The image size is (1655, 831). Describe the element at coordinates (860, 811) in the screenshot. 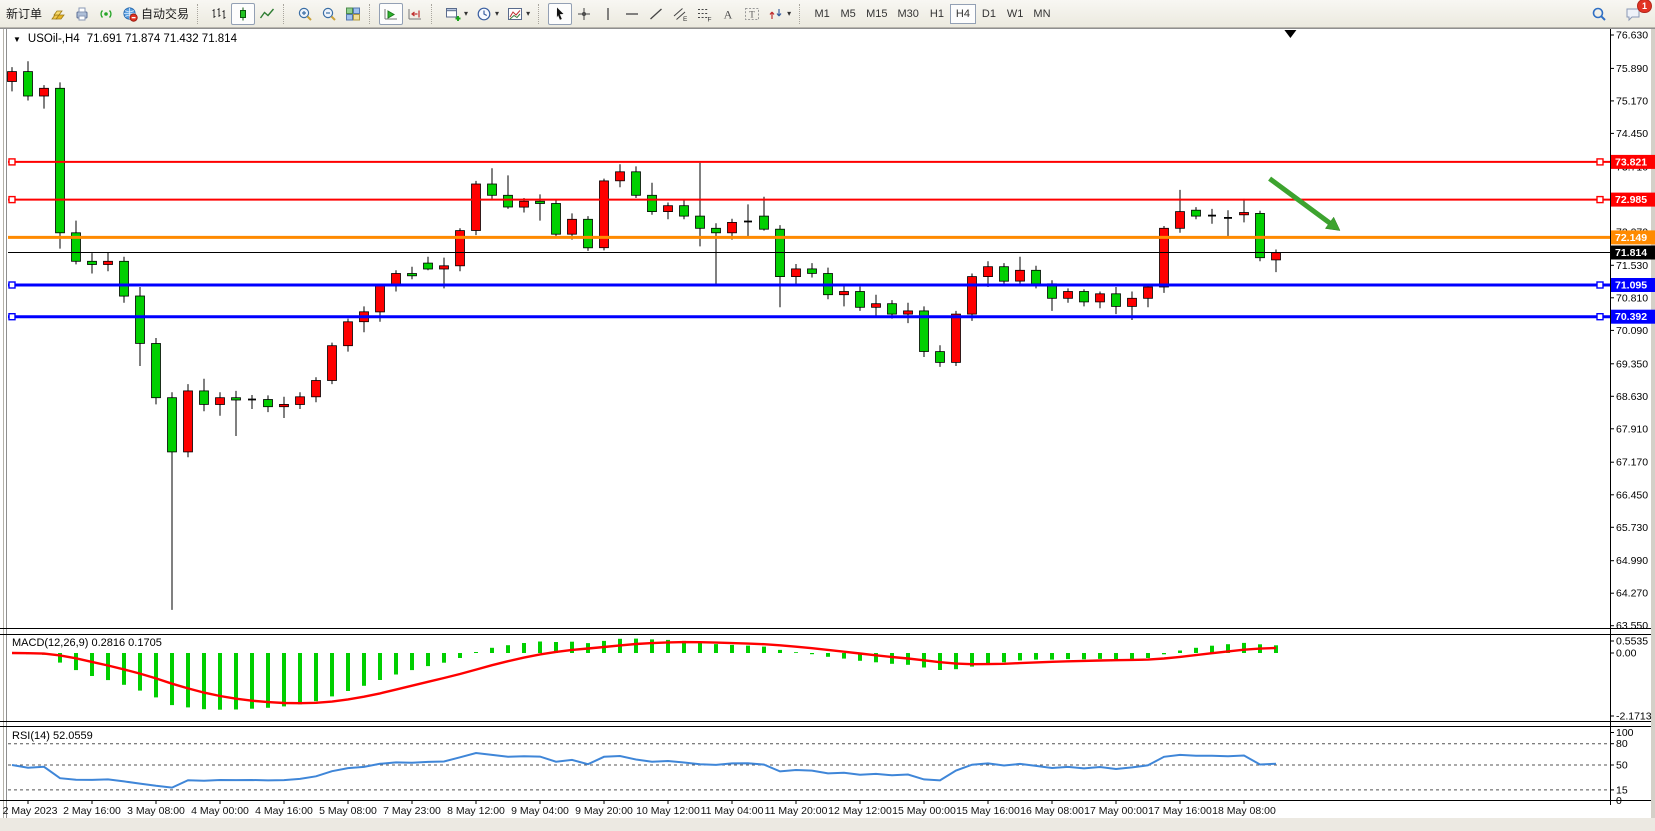

I see `svg-text: 12 May 12:00` at that location.